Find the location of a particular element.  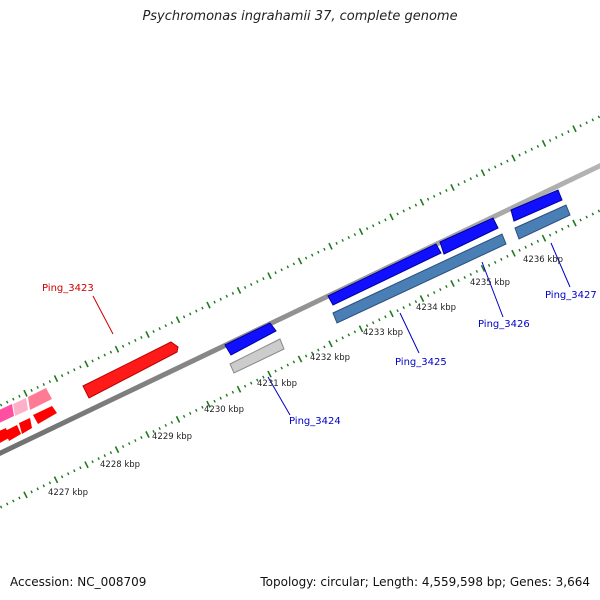

gene-label-ping-3426: Ping_3426 is located at coordinates (504, 324).